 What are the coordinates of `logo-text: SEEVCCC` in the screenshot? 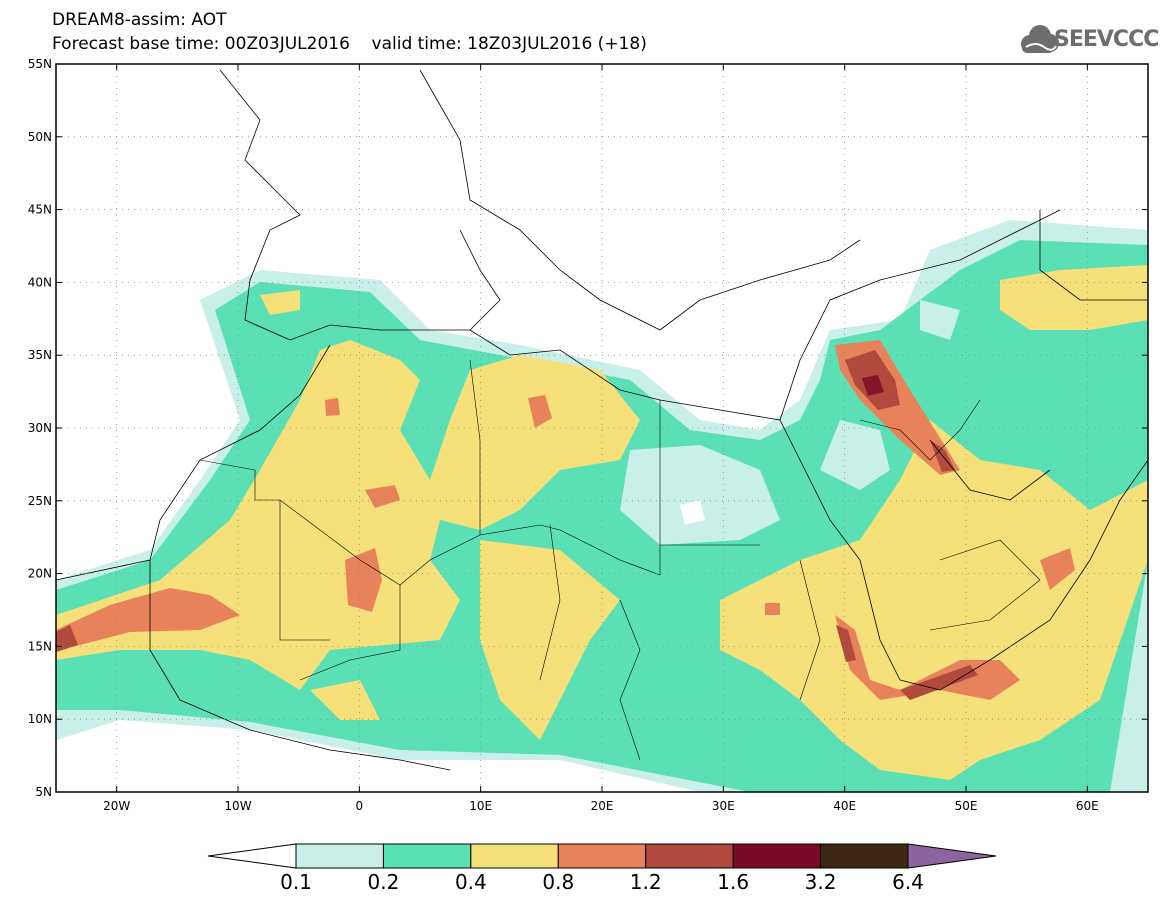 It's located at (1106, 39).